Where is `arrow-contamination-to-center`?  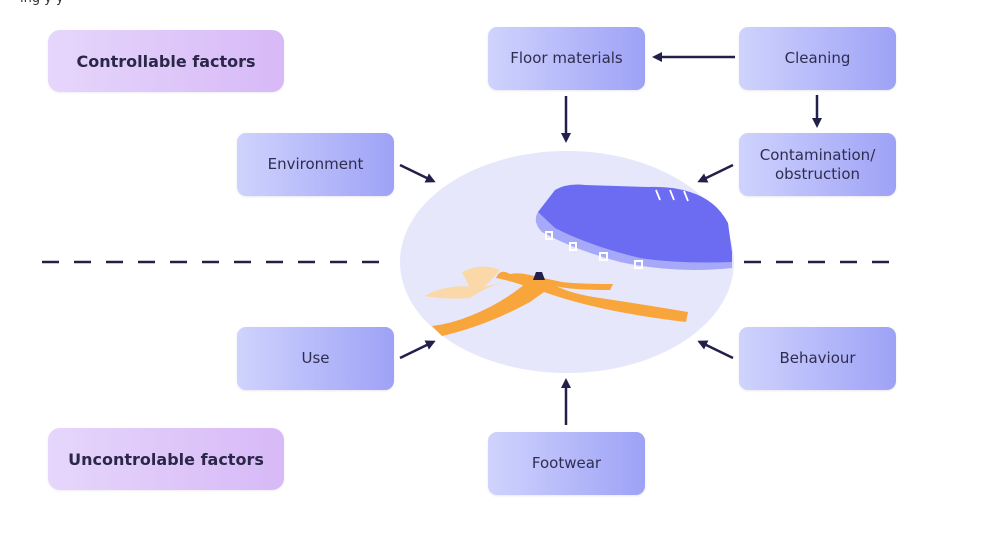 arrow-contamination-to-center is located at coordinates (715, 173).